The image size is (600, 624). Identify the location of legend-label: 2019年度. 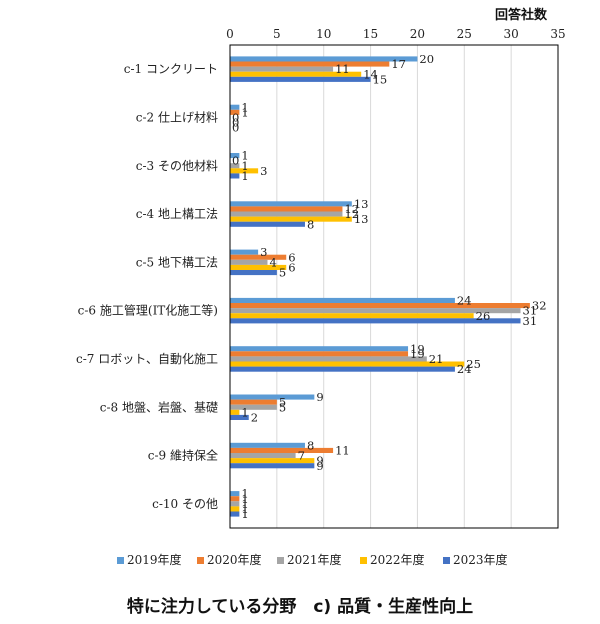
(154, 559).